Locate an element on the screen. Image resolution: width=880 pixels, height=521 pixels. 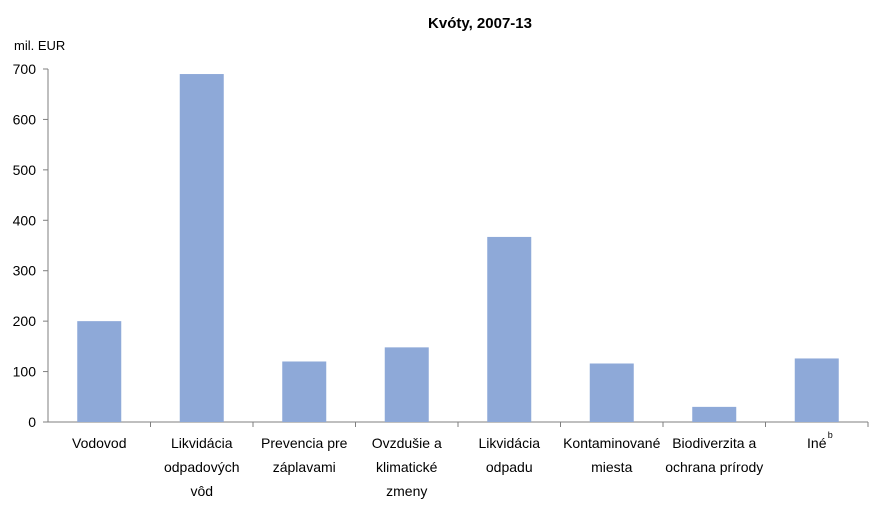
y-axis-ticks: 0 100 200 300 400 500 600 700 is located at coordinates (30, 245).